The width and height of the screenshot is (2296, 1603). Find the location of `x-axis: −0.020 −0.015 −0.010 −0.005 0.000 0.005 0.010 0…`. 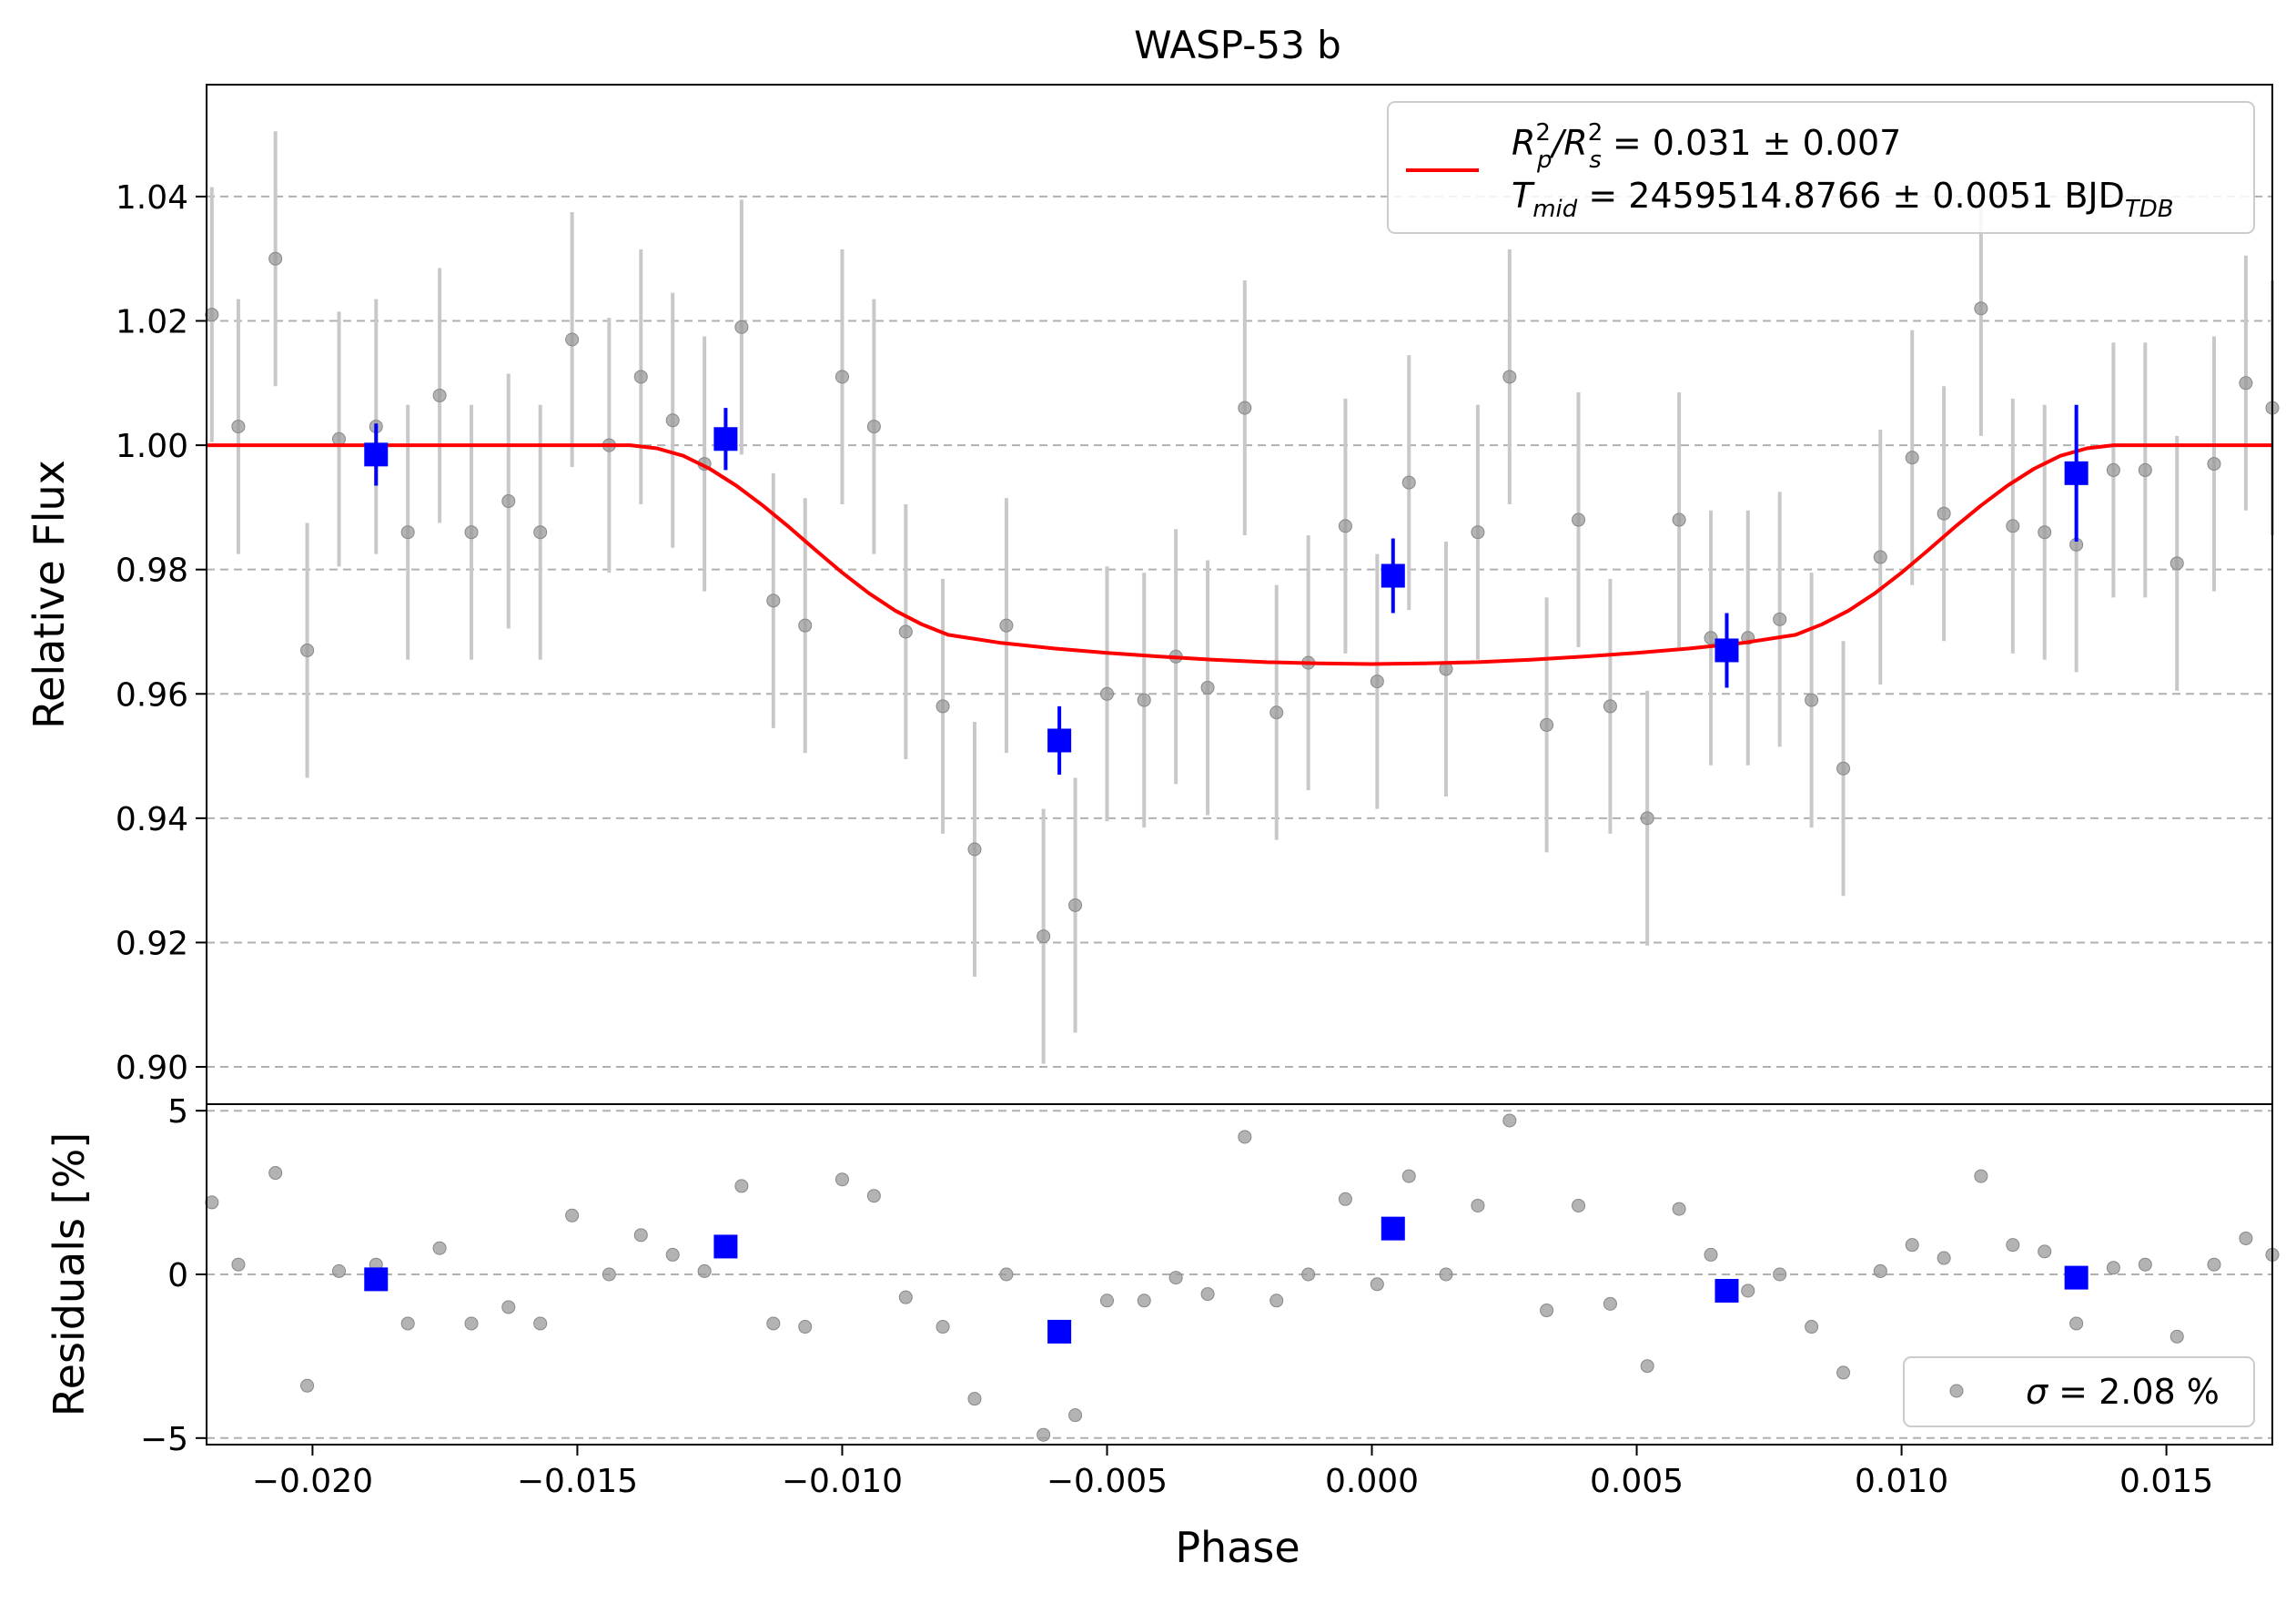

x-axis: −0.020 −0.015 −0.010 −0.005 0.000 0.005 0.010 0… is located at coordinates (1233, 1472).